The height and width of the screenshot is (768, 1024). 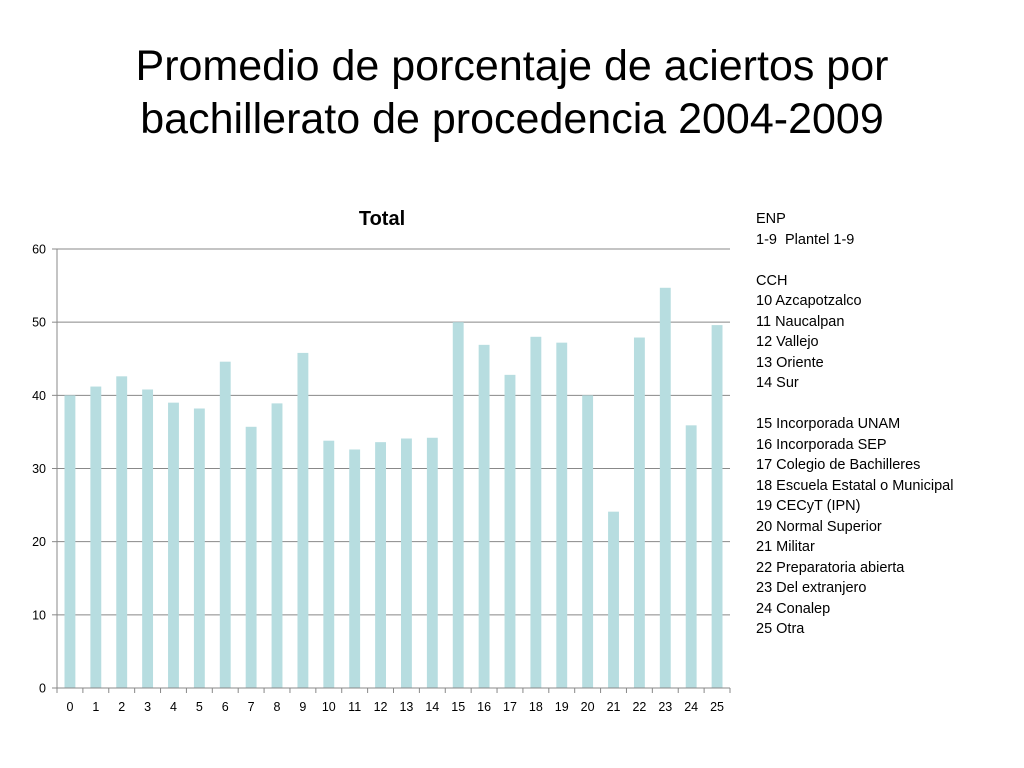 What do you see at coordinates (536, 707) in the screenshot?
I see `x-tick-label: 18` at bounding box center [536, 707].